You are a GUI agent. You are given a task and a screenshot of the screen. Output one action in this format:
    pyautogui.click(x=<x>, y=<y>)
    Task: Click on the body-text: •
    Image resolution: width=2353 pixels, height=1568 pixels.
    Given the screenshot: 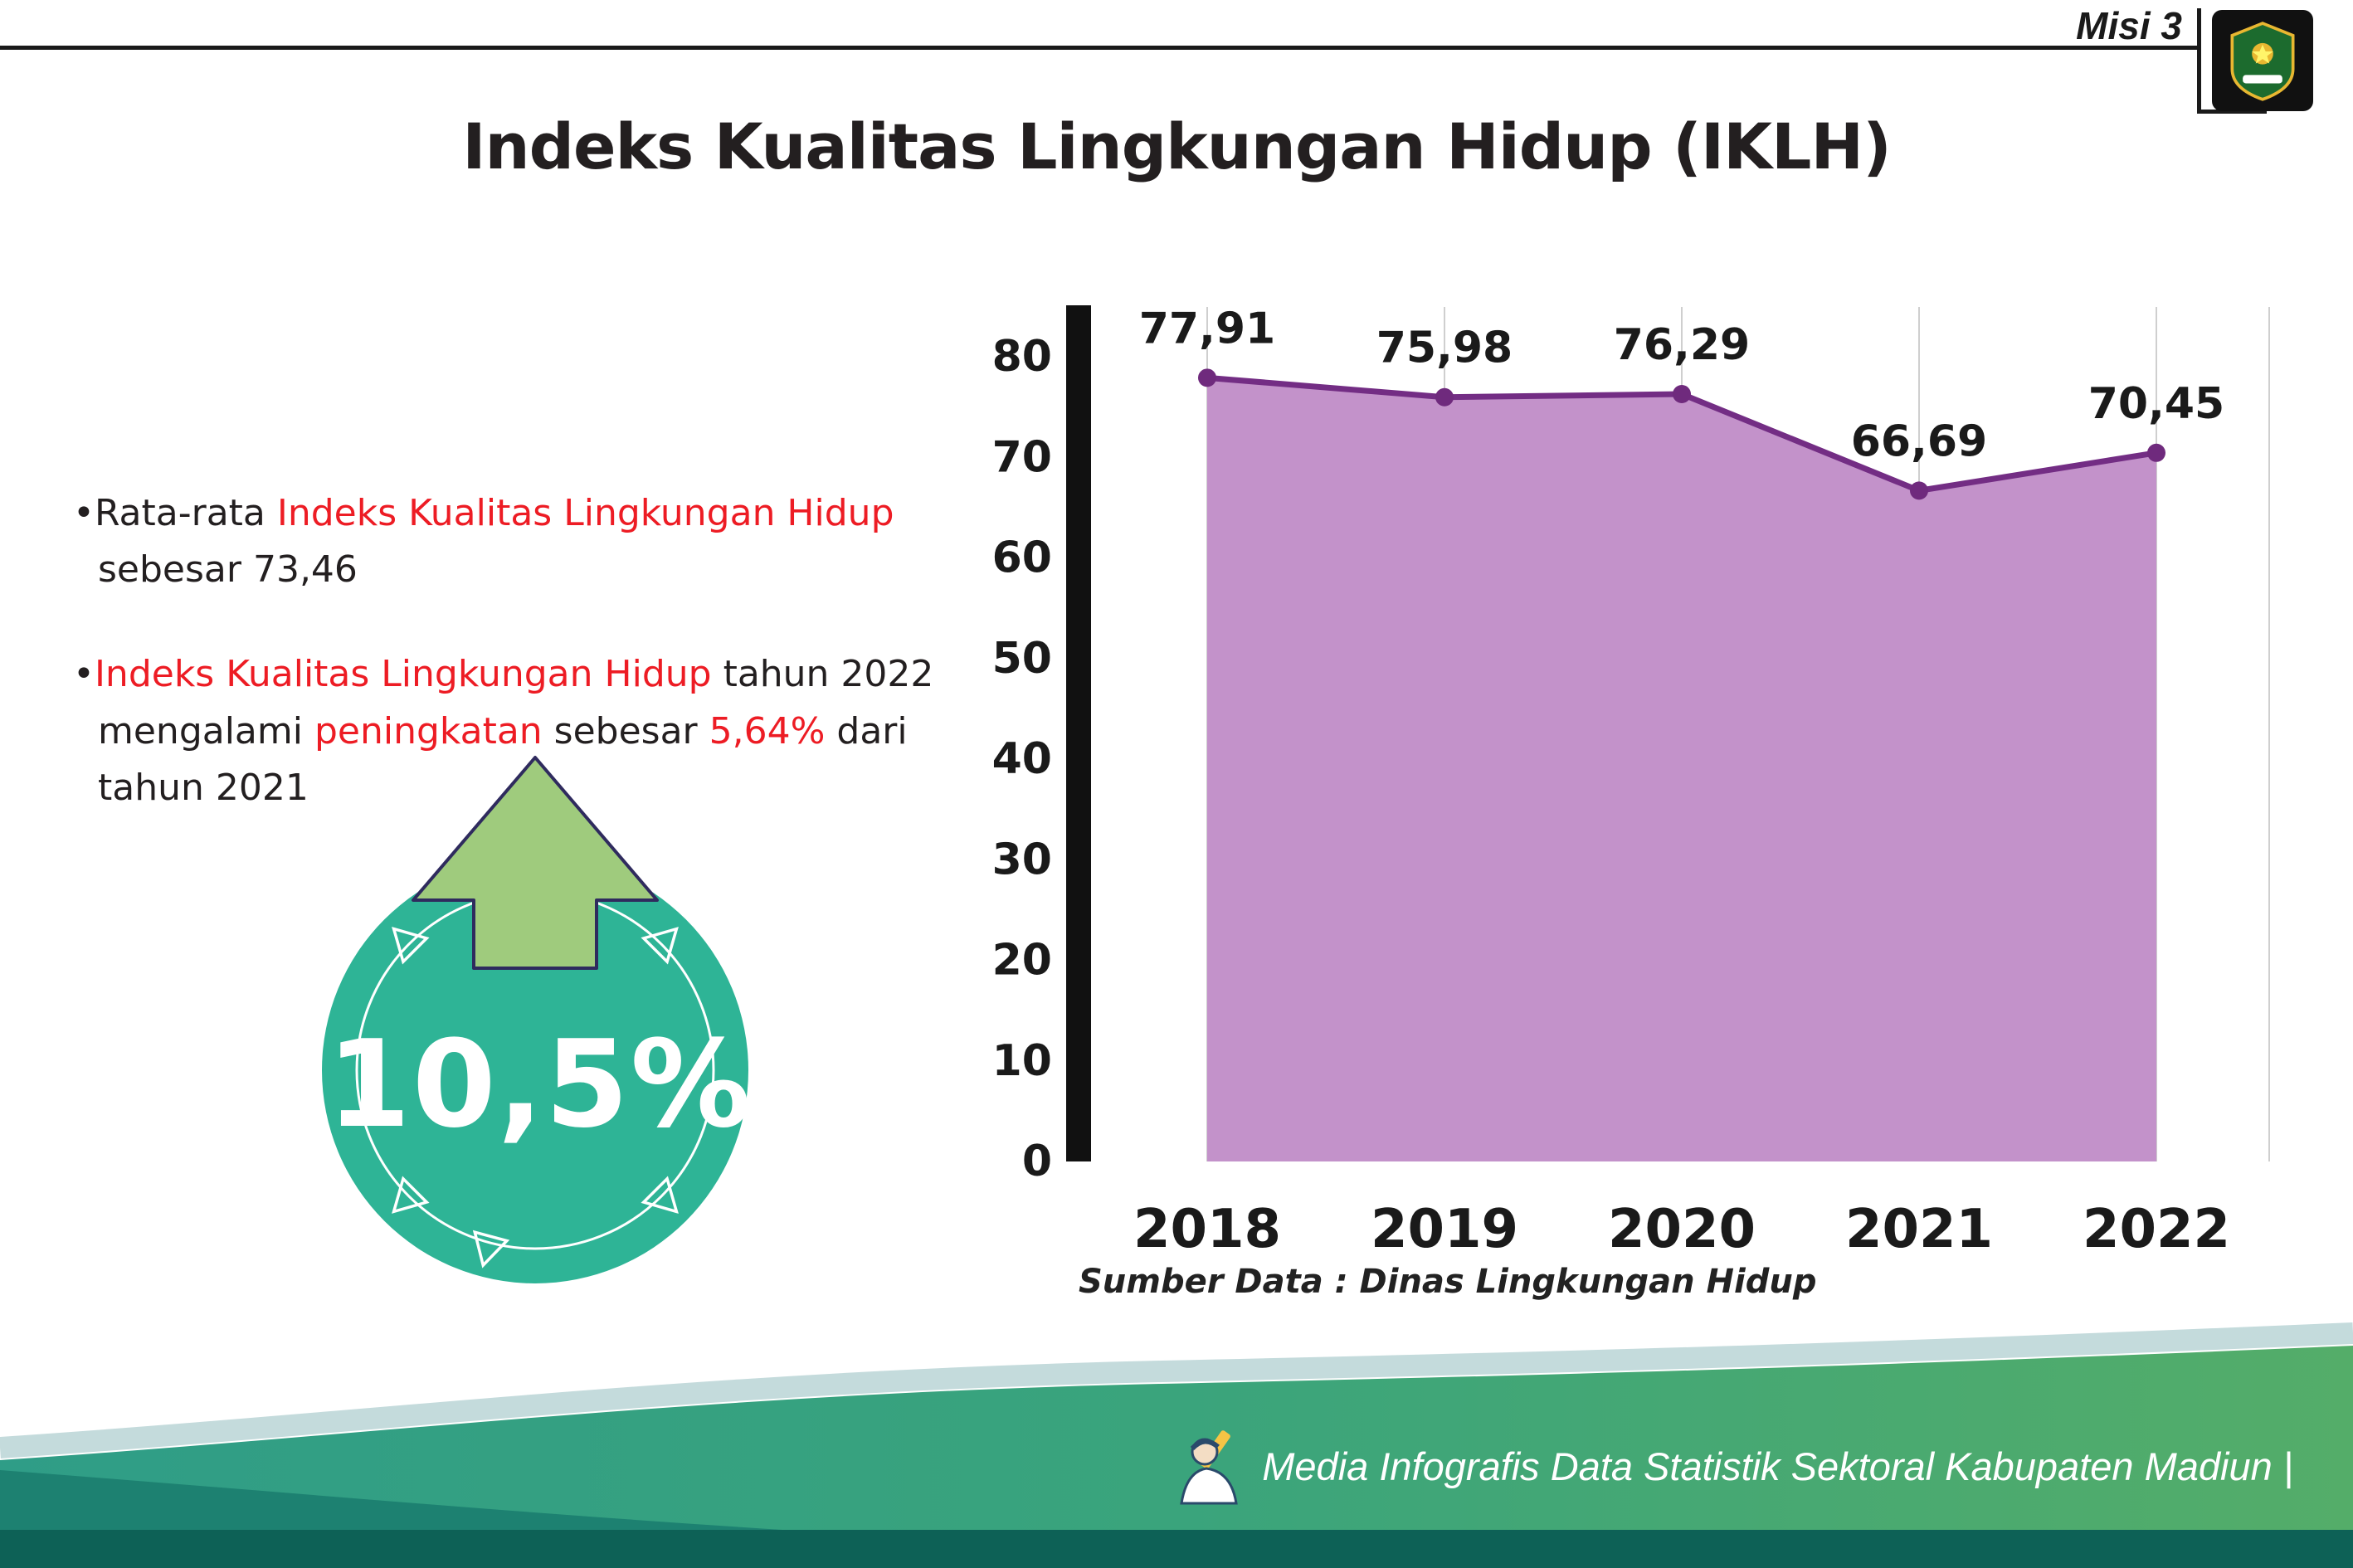 What is the action you would take?
    pyautogui.click(x=84, y=674)
    